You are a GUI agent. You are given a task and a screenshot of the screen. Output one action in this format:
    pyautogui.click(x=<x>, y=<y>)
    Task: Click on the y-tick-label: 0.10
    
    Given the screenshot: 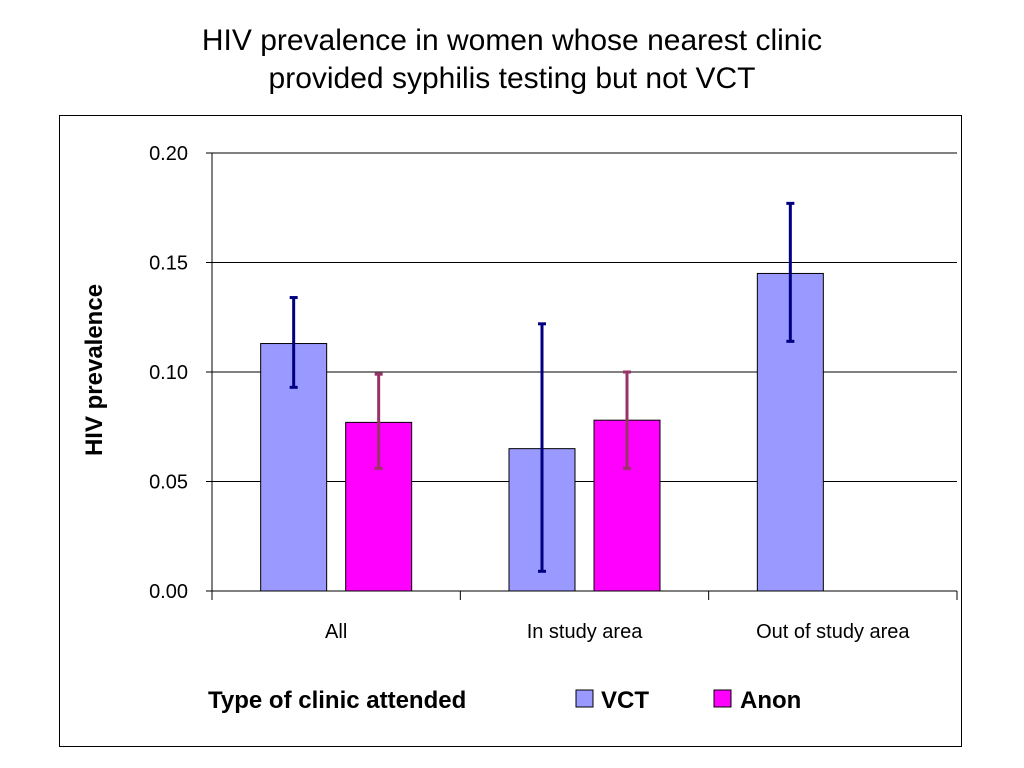 What is the action you would take?
    pyautogui.click(x=168, y=373)
    